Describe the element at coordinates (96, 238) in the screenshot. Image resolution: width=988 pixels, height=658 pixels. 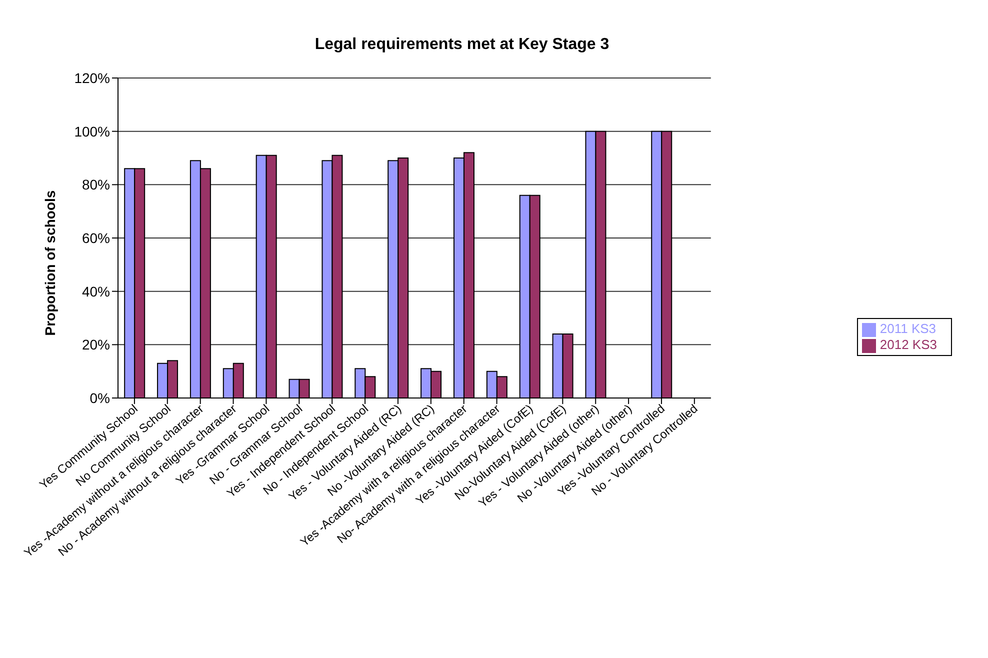
I see `y-tick-label: 60%` at that location.